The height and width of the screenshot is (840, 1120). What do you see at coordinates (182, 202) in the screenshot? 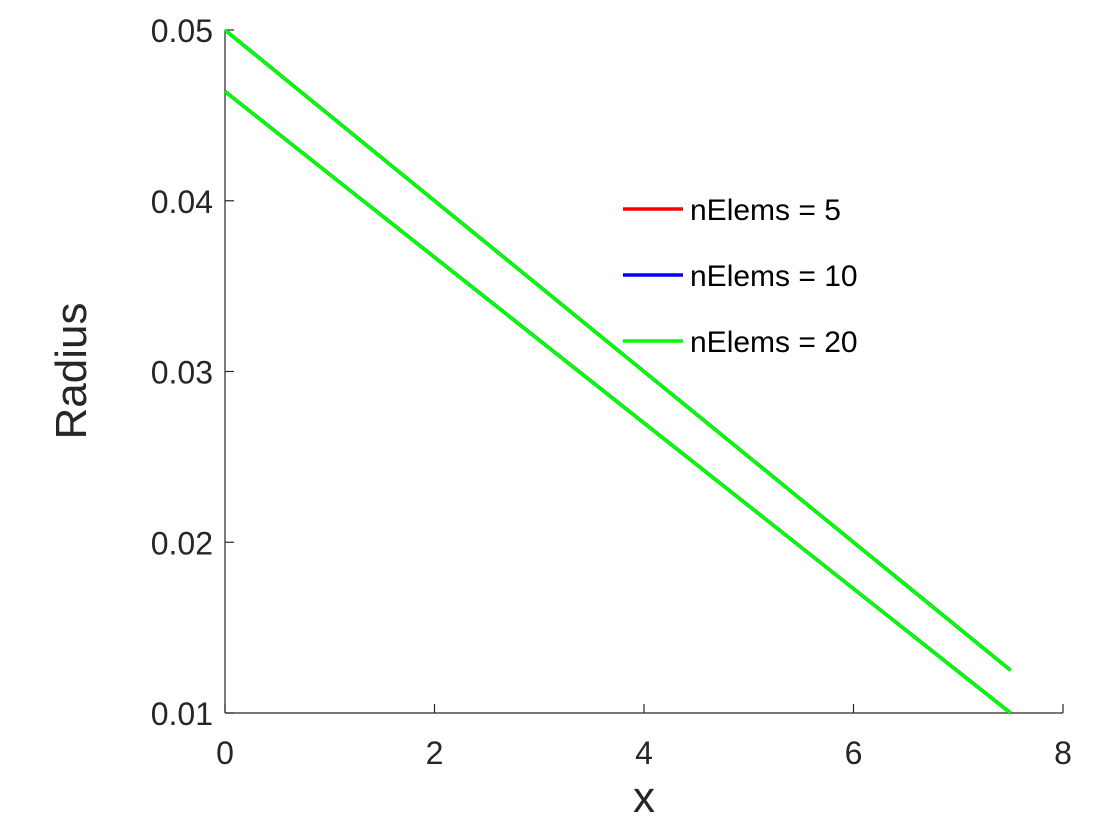
I see `y-tick-label: 0.04` at bounding box center [182, 202].